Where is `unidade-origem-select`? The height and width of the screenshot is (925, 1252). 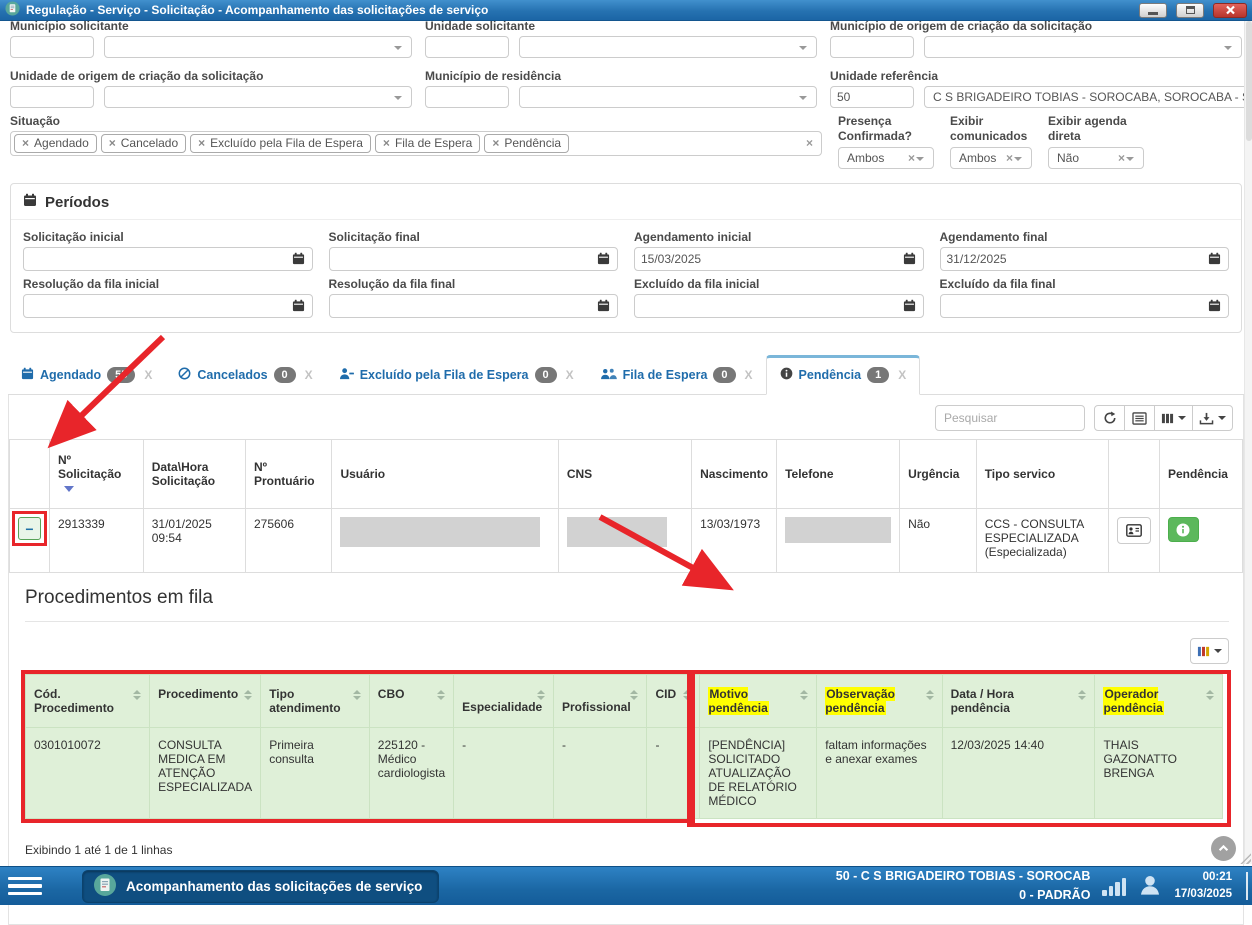 unidade-origem-select is located at coordinates (258, 97).